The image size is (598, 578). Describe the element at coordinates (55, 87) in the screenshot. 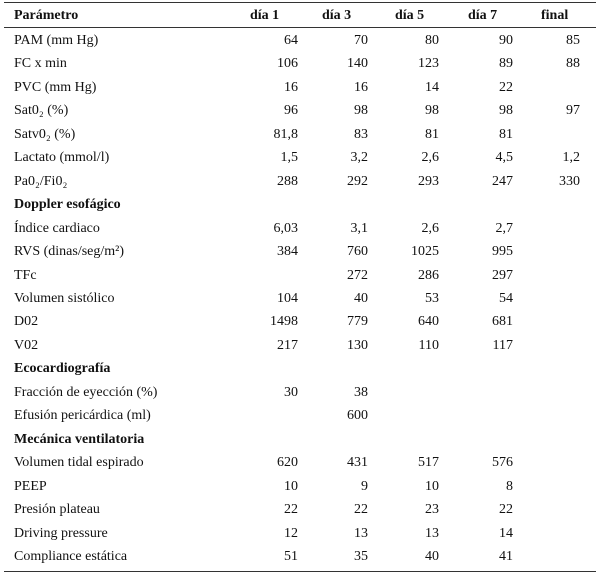

I see `row-label: PVC (mm Hg)` at that location.